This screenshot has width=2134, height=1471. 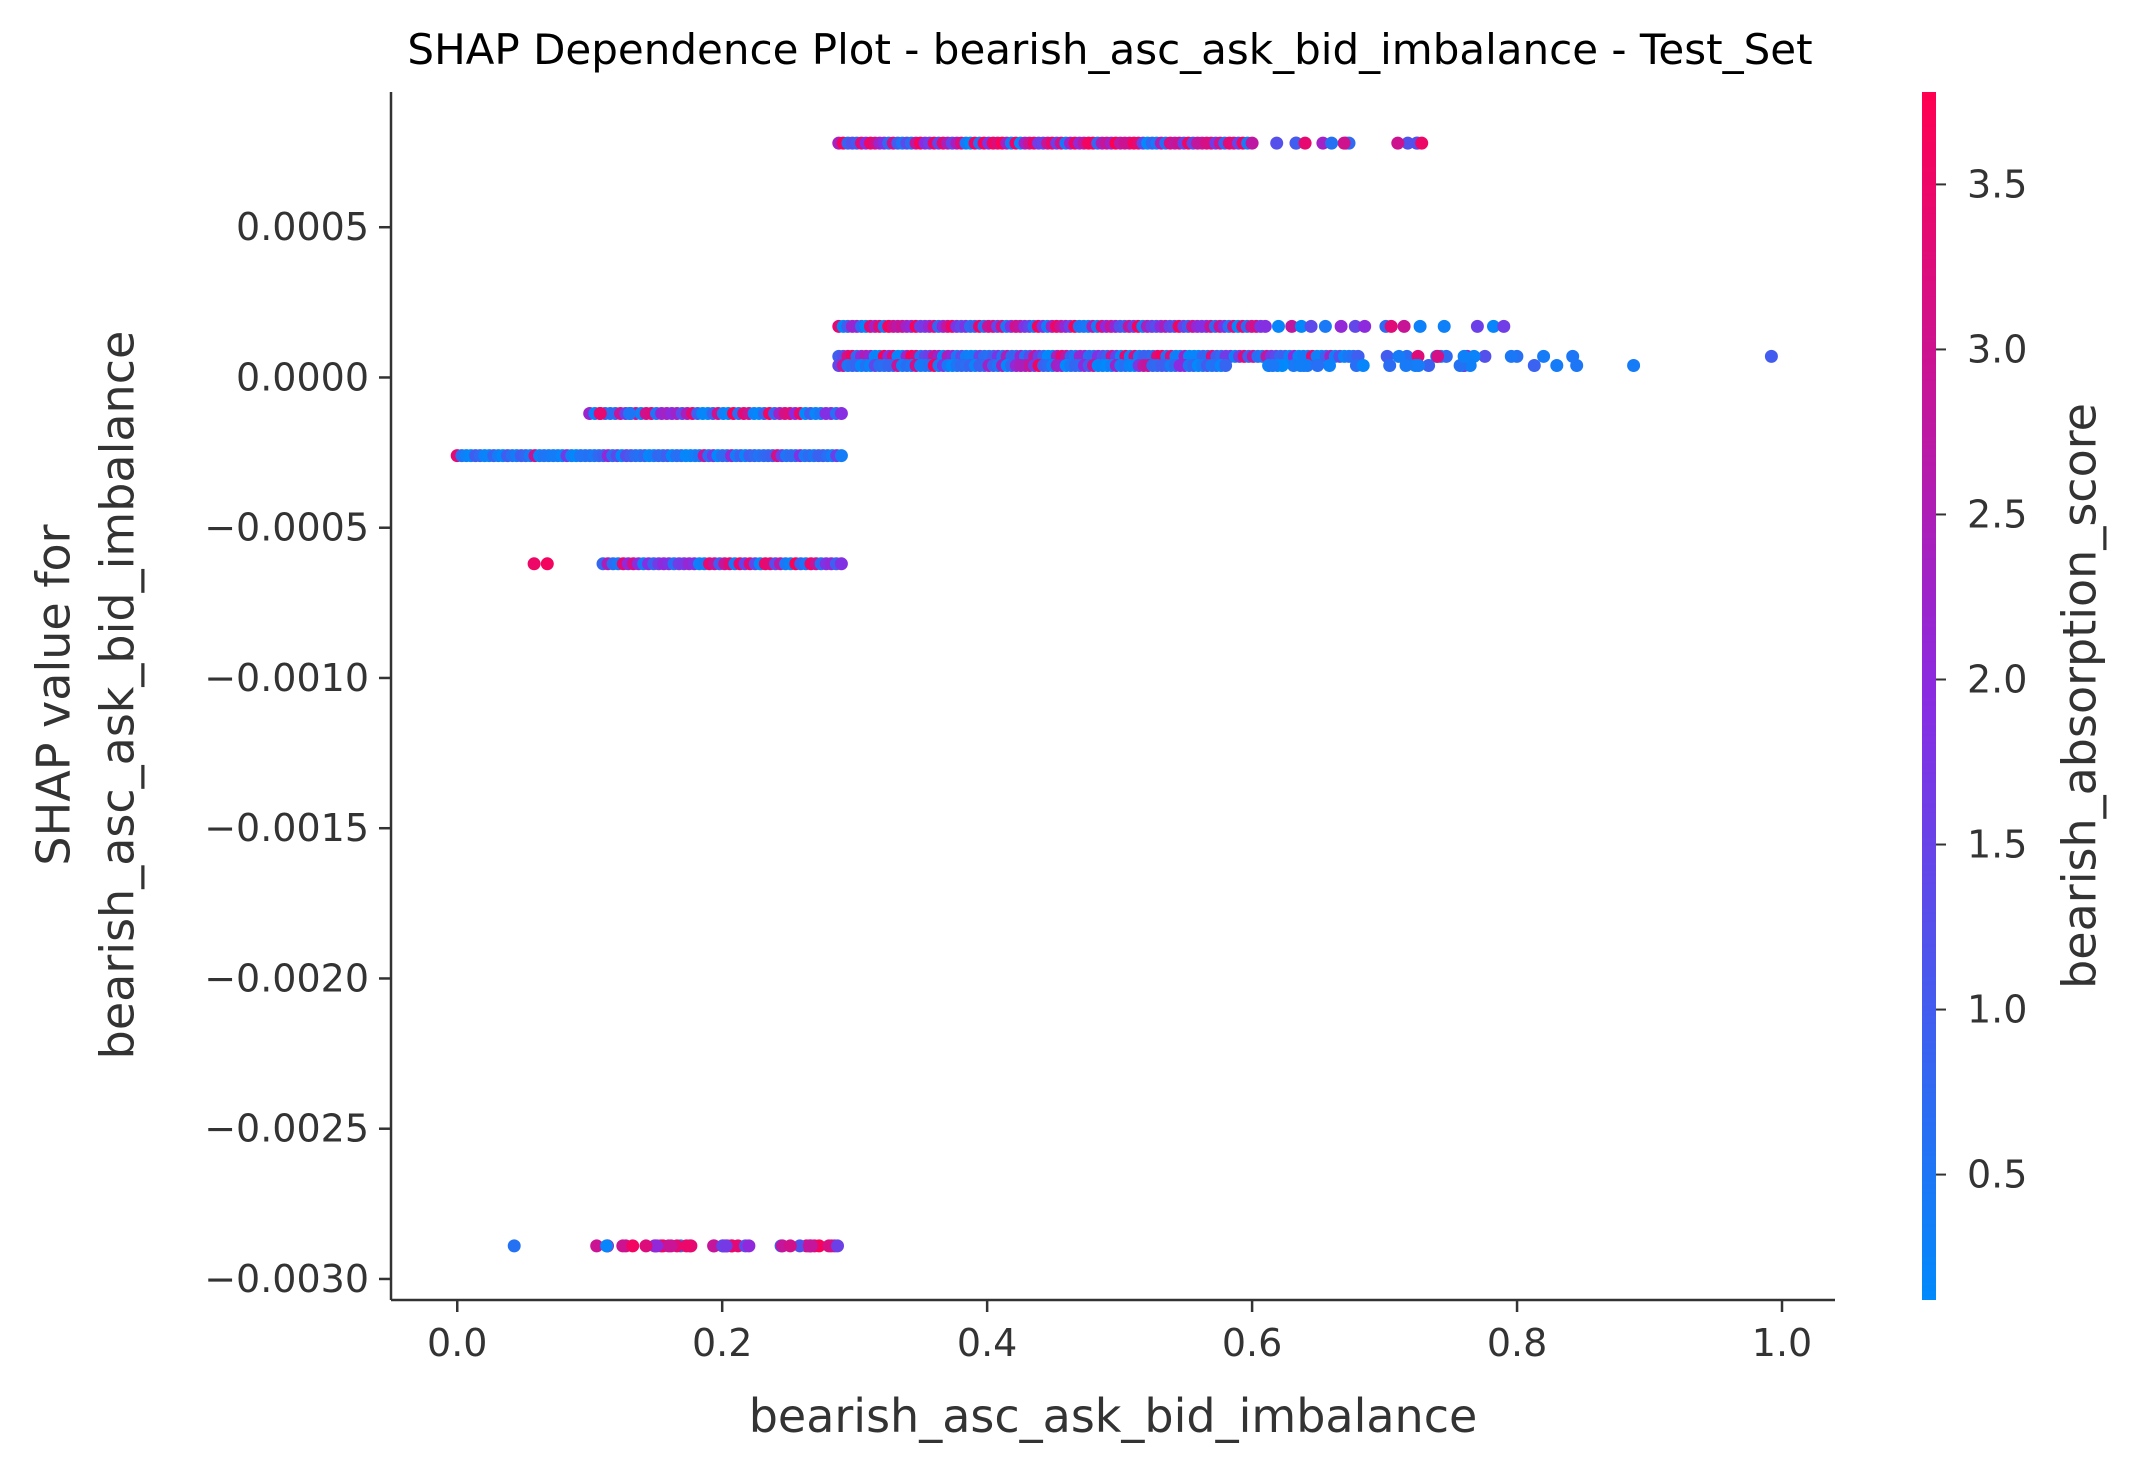 I want to click on colorbar, so click(x=1929, y=696).